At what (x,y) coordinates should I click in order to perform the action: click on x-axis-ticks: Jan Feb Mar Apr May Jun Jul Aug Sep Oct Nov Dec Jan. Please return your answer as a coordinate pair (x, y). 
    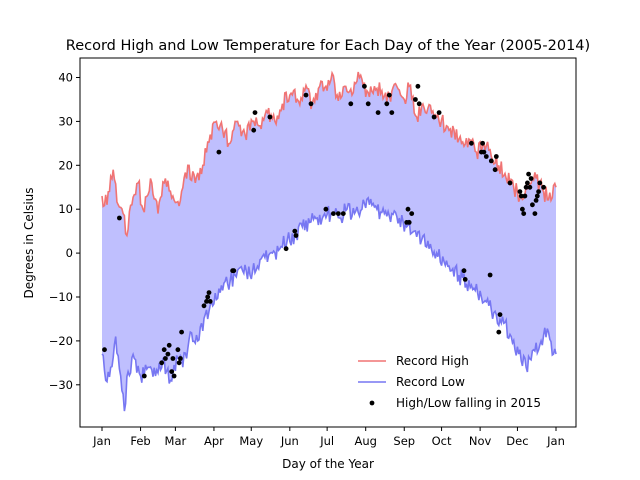
    Looking at the image, I should click on (328, 437).